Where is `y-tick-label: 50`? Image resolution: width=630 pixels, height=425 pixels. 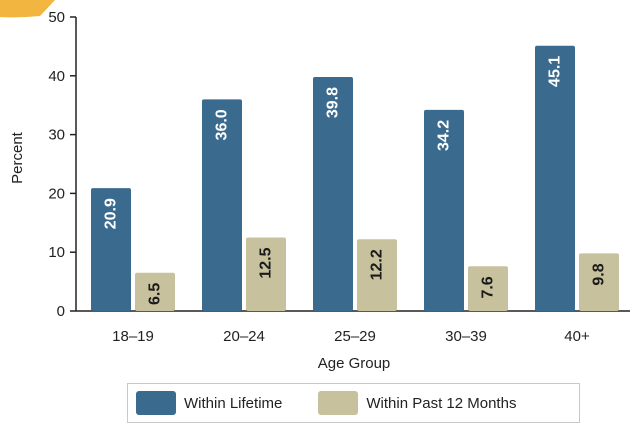 y-tick-label: 50 is located at coordinates (56, 17).